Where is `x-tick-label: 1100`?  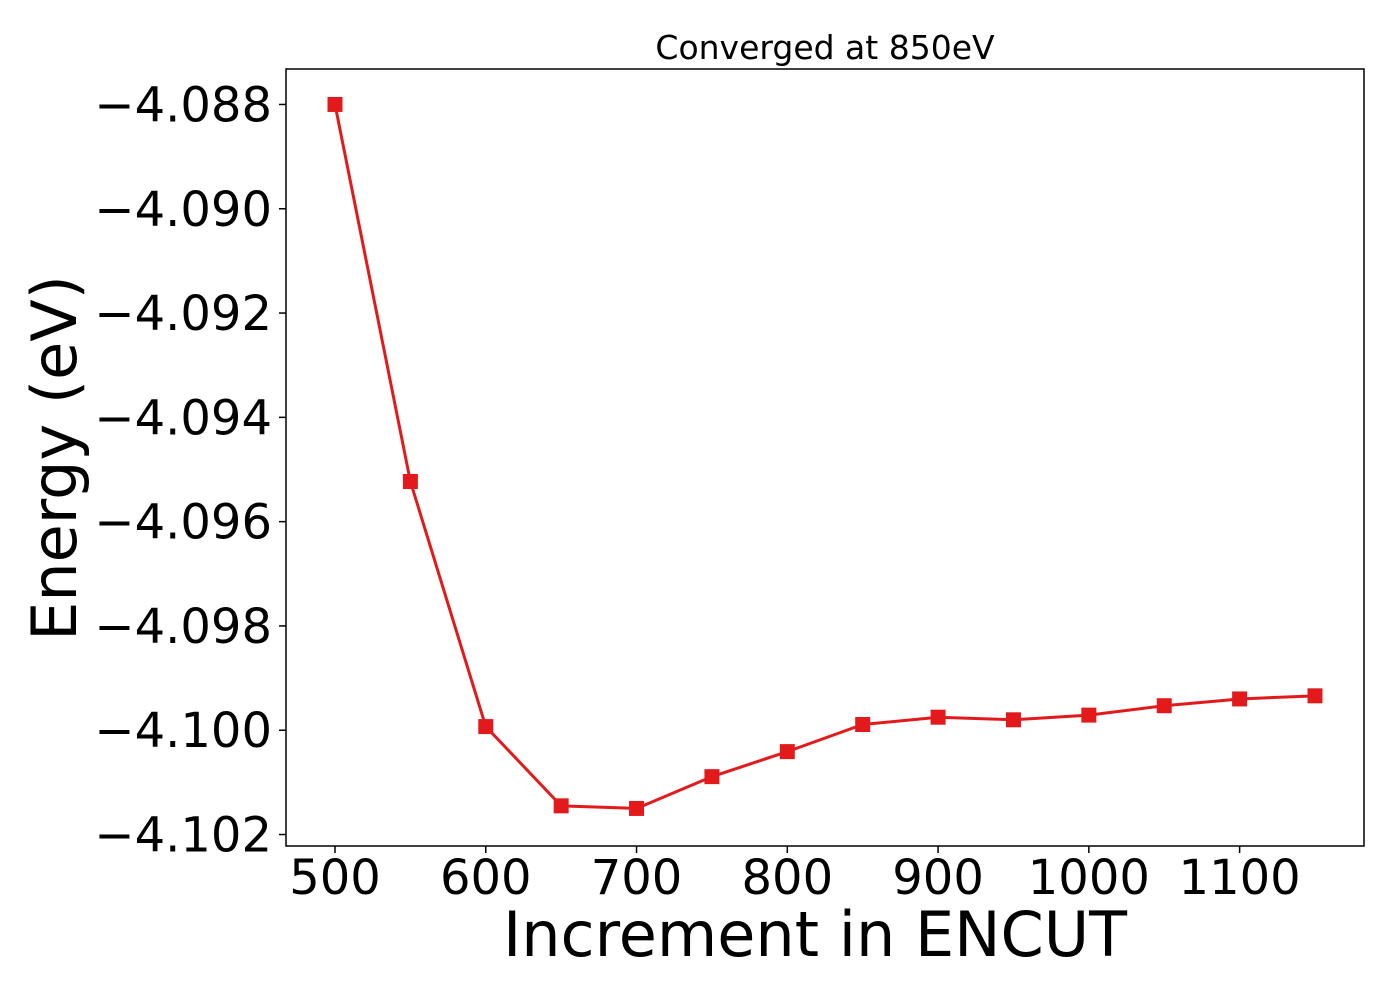 x-tick-label: 1100 is located at coordinates (1240, 878).